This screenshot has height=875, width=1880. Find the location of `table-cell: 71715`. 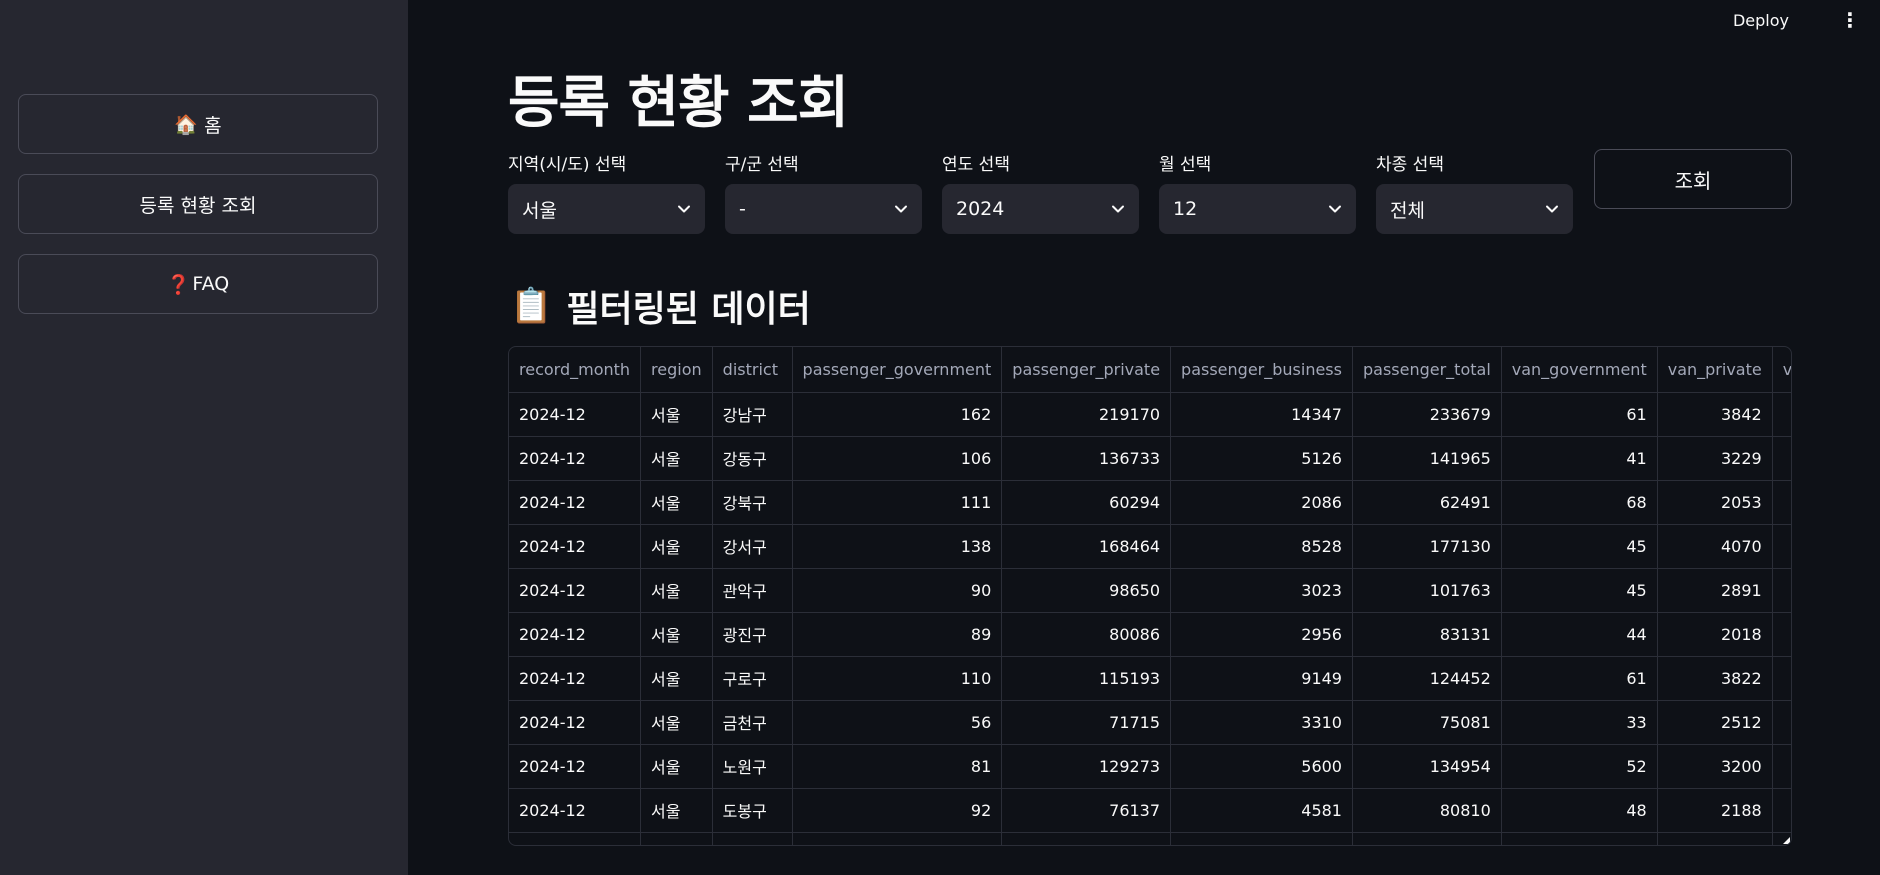

table-cell: 71715 is located at coordinates (1086, 722).